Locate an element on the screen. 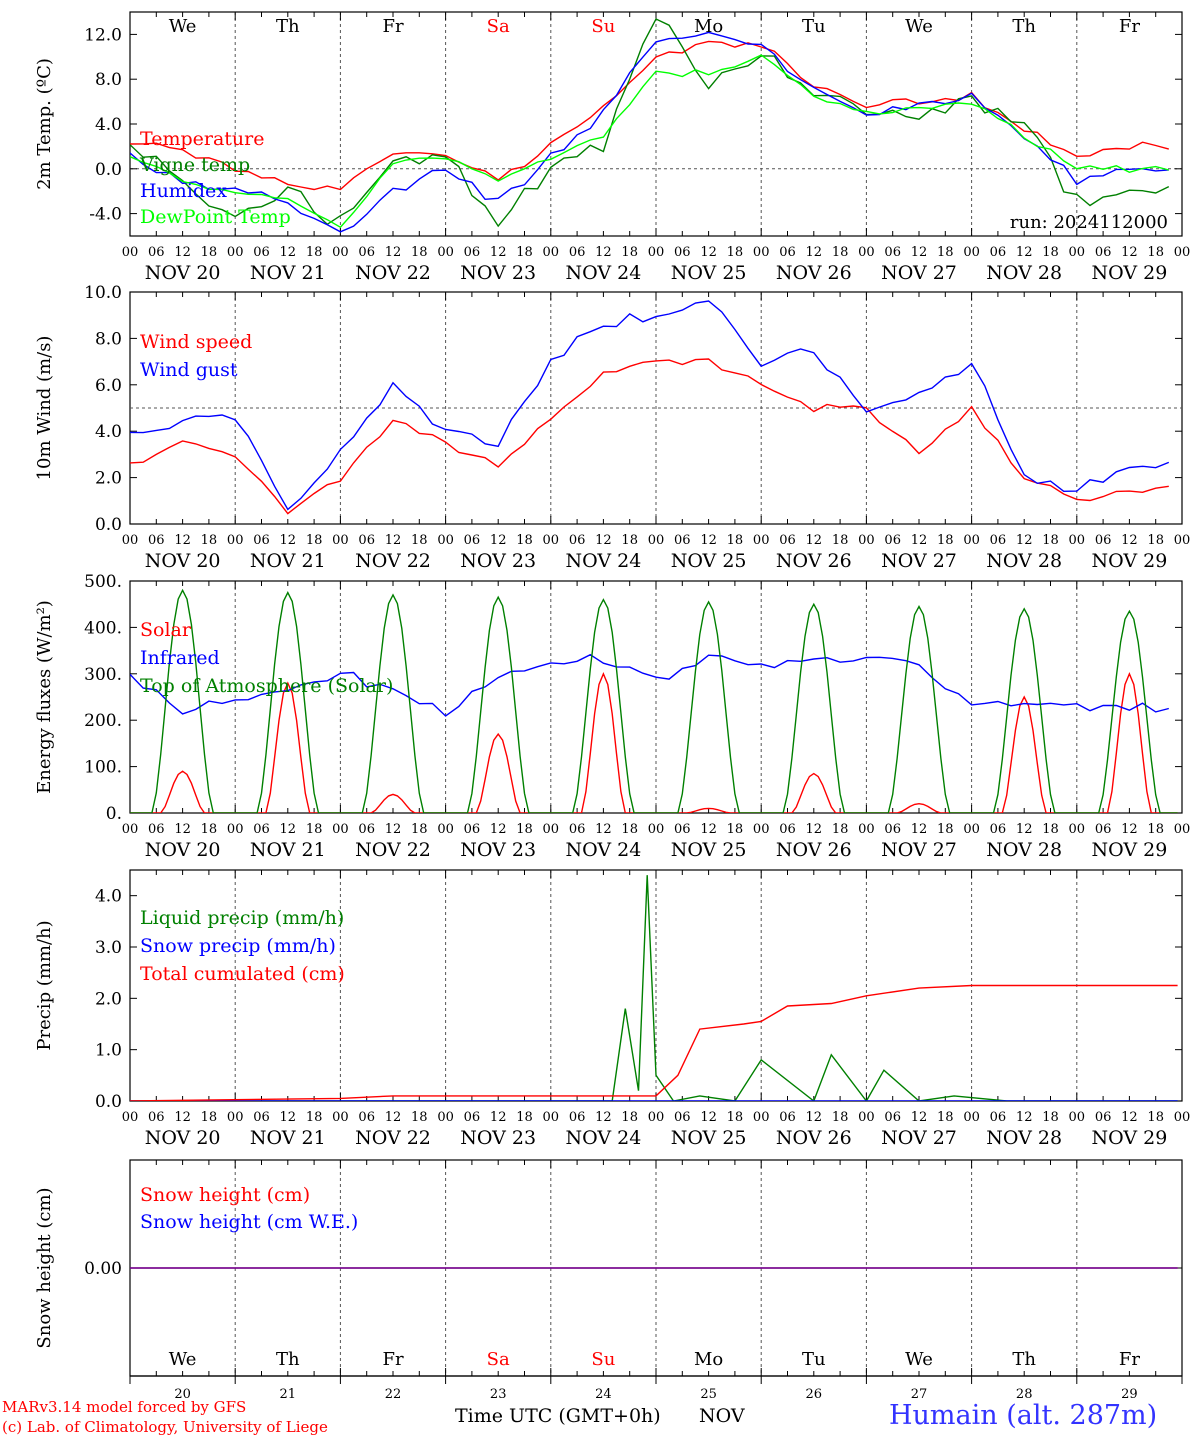  series-line-wind-gust is located at coordinates (650, 405).